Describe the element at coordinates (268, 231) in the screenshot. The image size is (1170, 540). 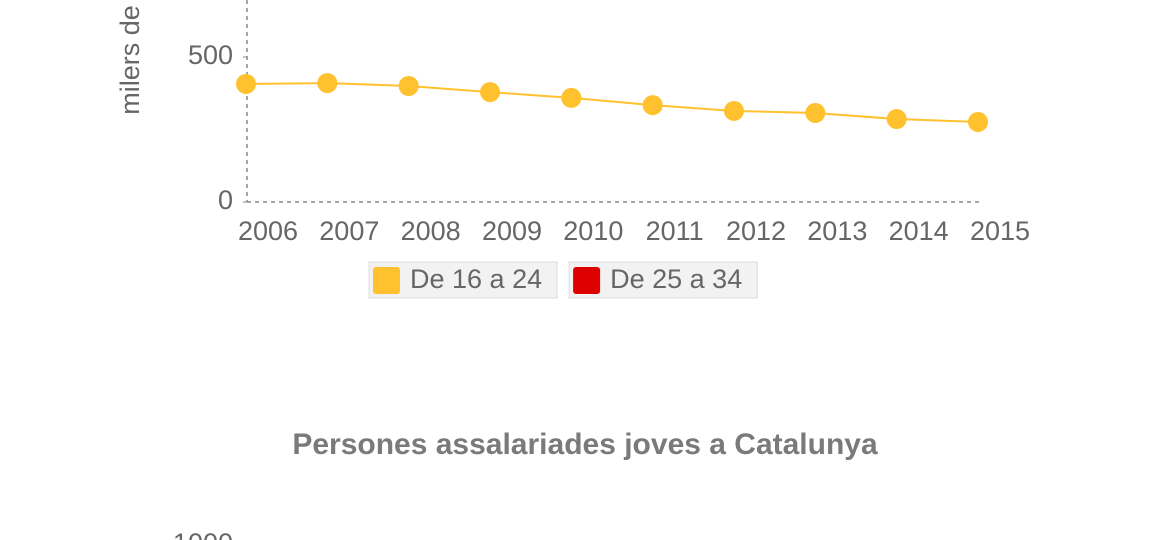
I see `x-tick-label: 2006` at that location.